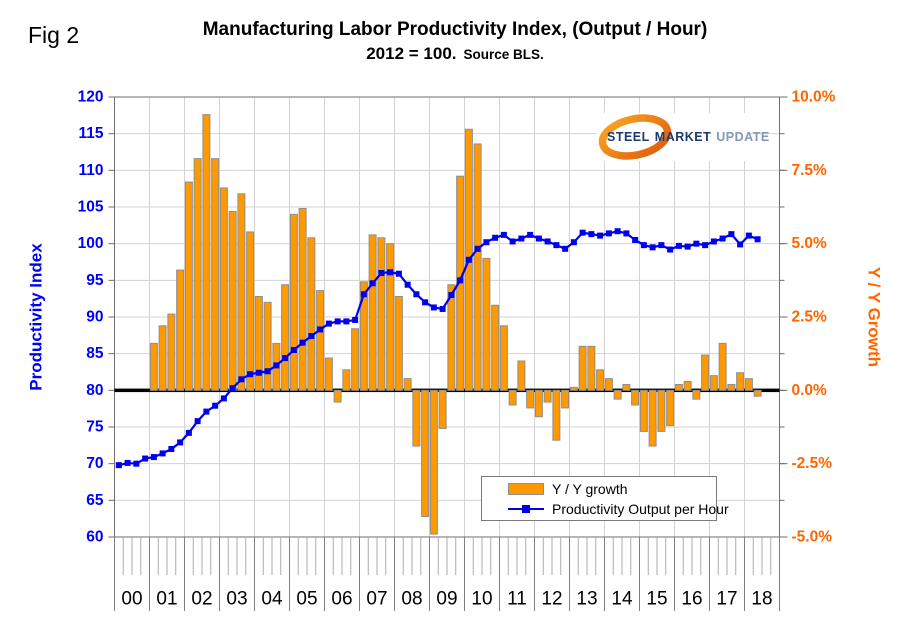 The height and width of the screenshot is (622, 910). I want to click on x-axis-year-label: 11, so click(517, 599).